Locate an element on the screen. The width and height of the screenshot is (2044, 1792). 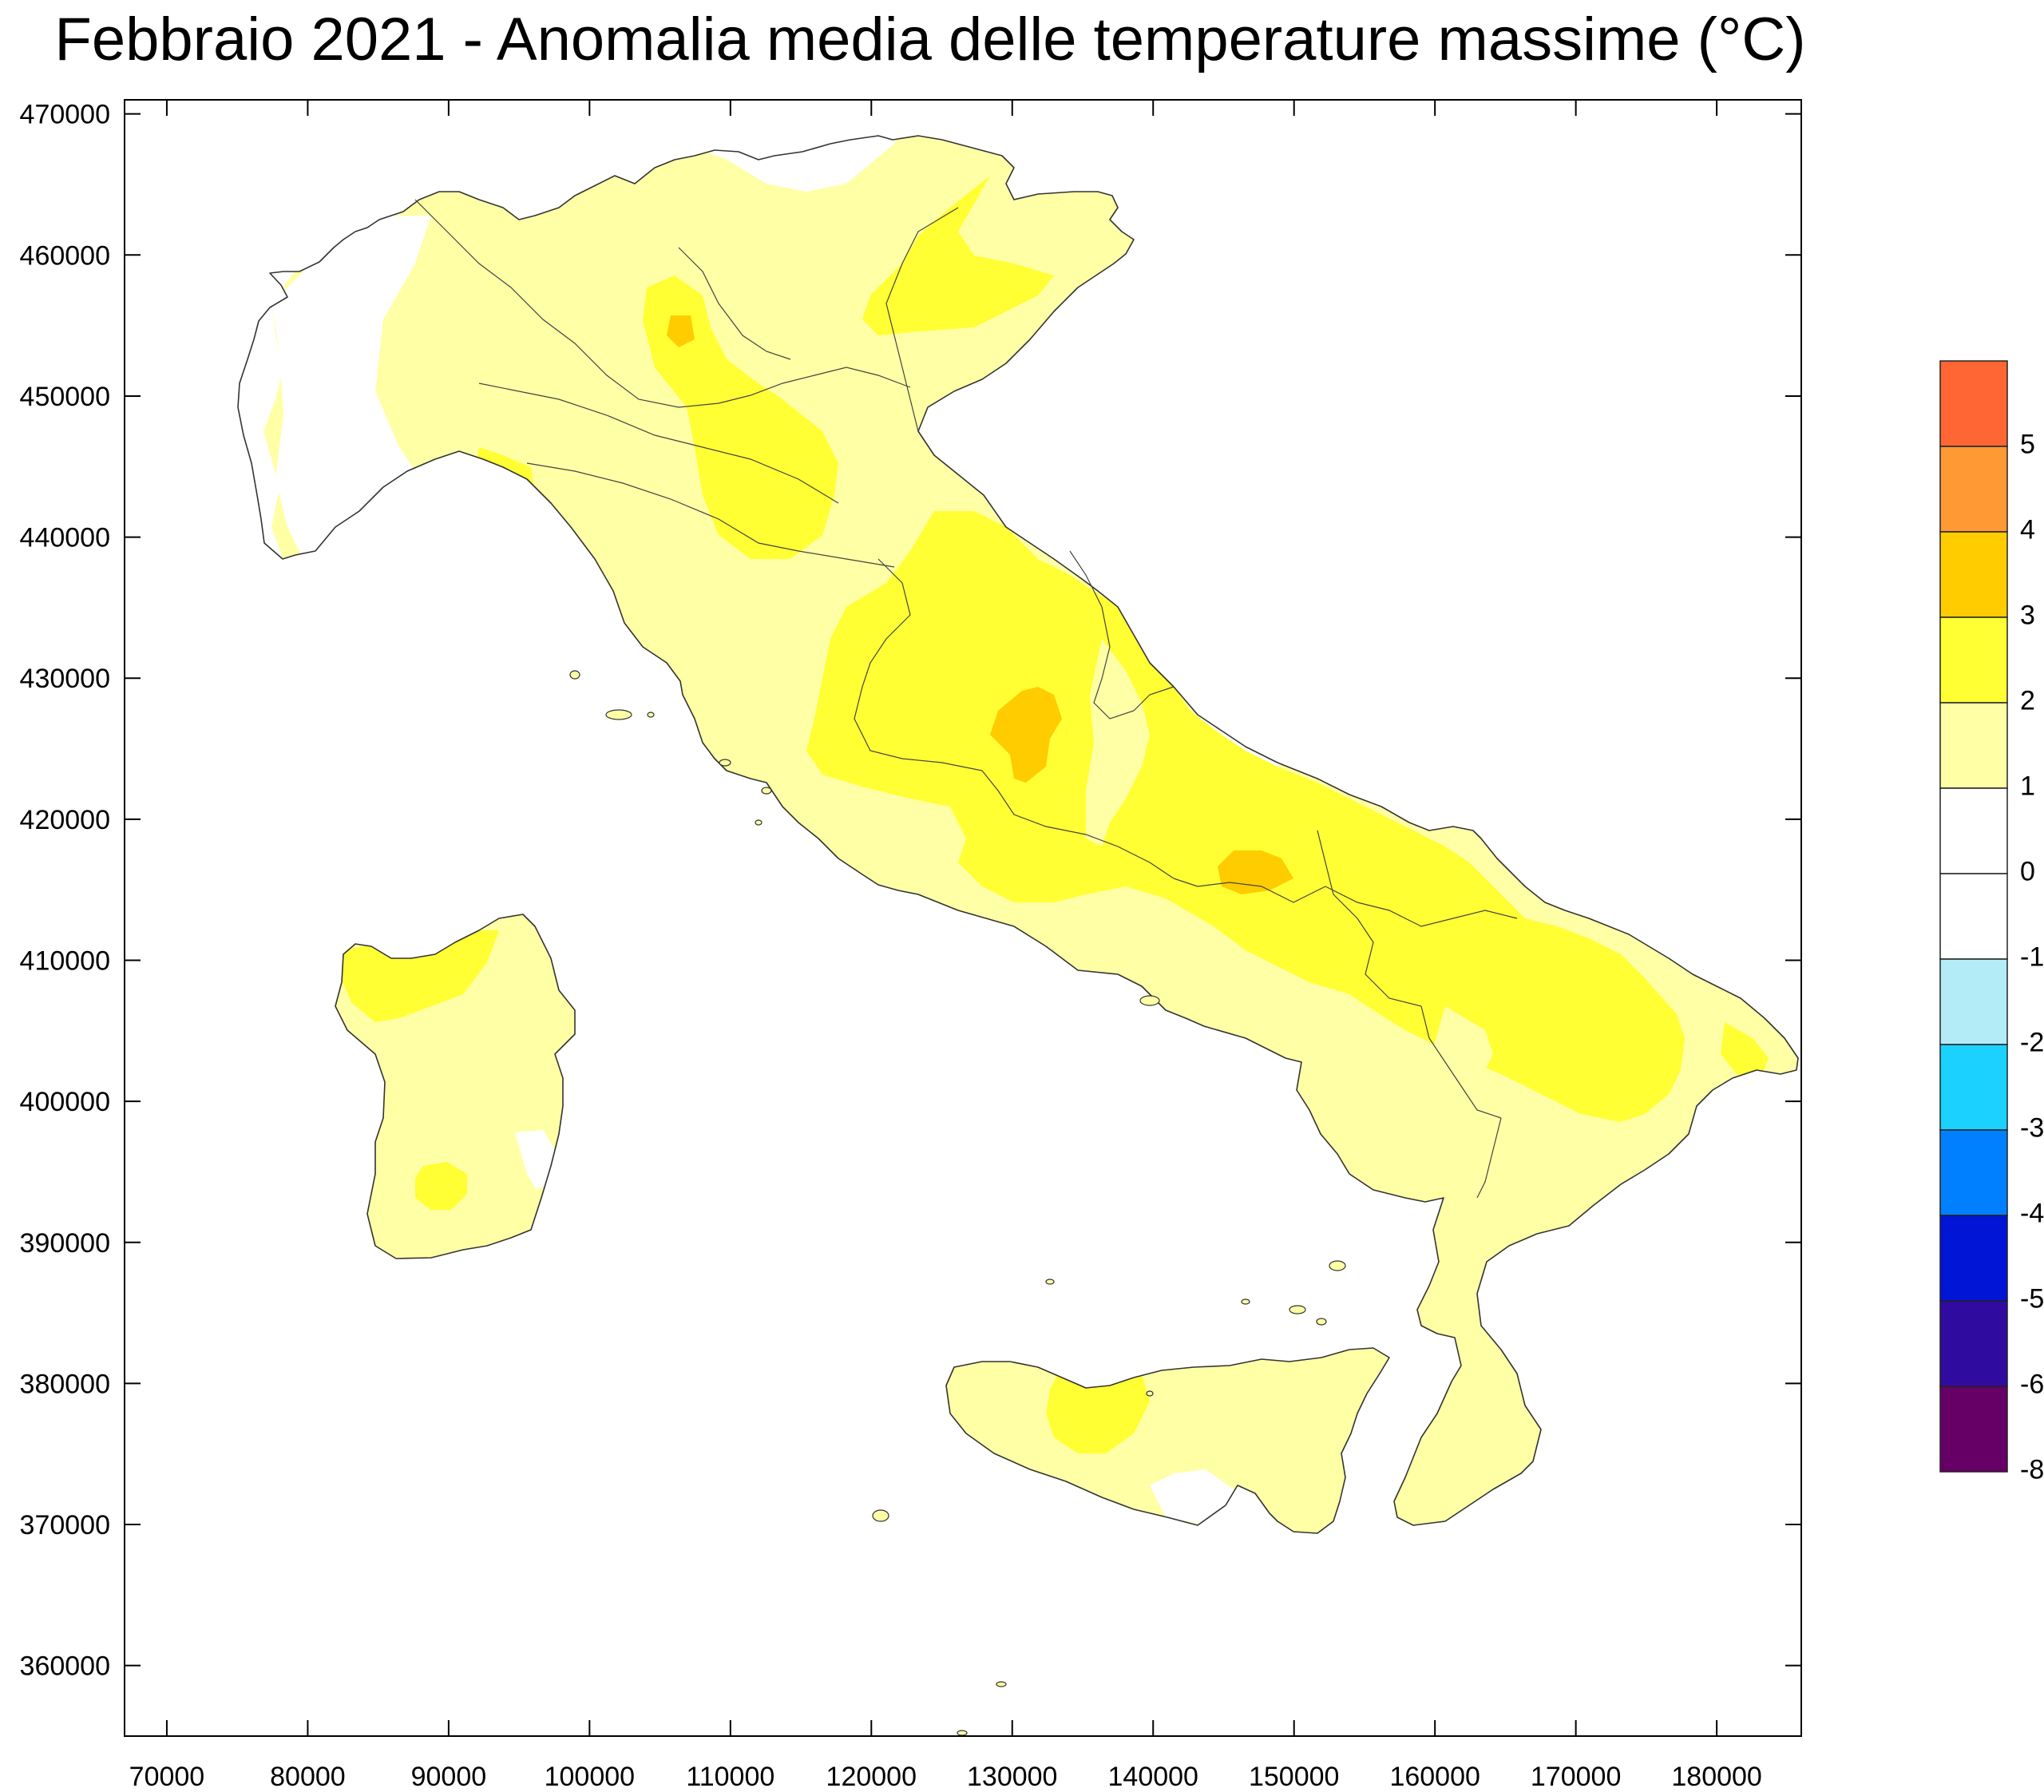
colorbar-label: 1 is located at coordinates (2027, 786).